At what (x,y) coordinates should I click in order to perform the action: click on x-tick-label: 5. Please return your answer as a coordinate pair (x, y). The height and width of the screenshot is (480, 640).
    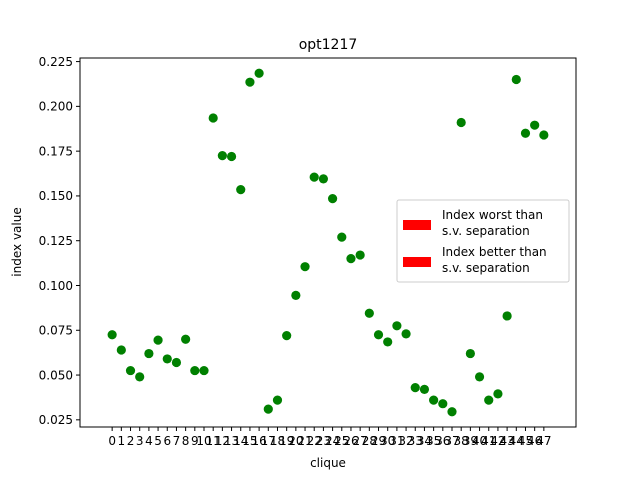
    Looking at the image, I should click on (158, 441).